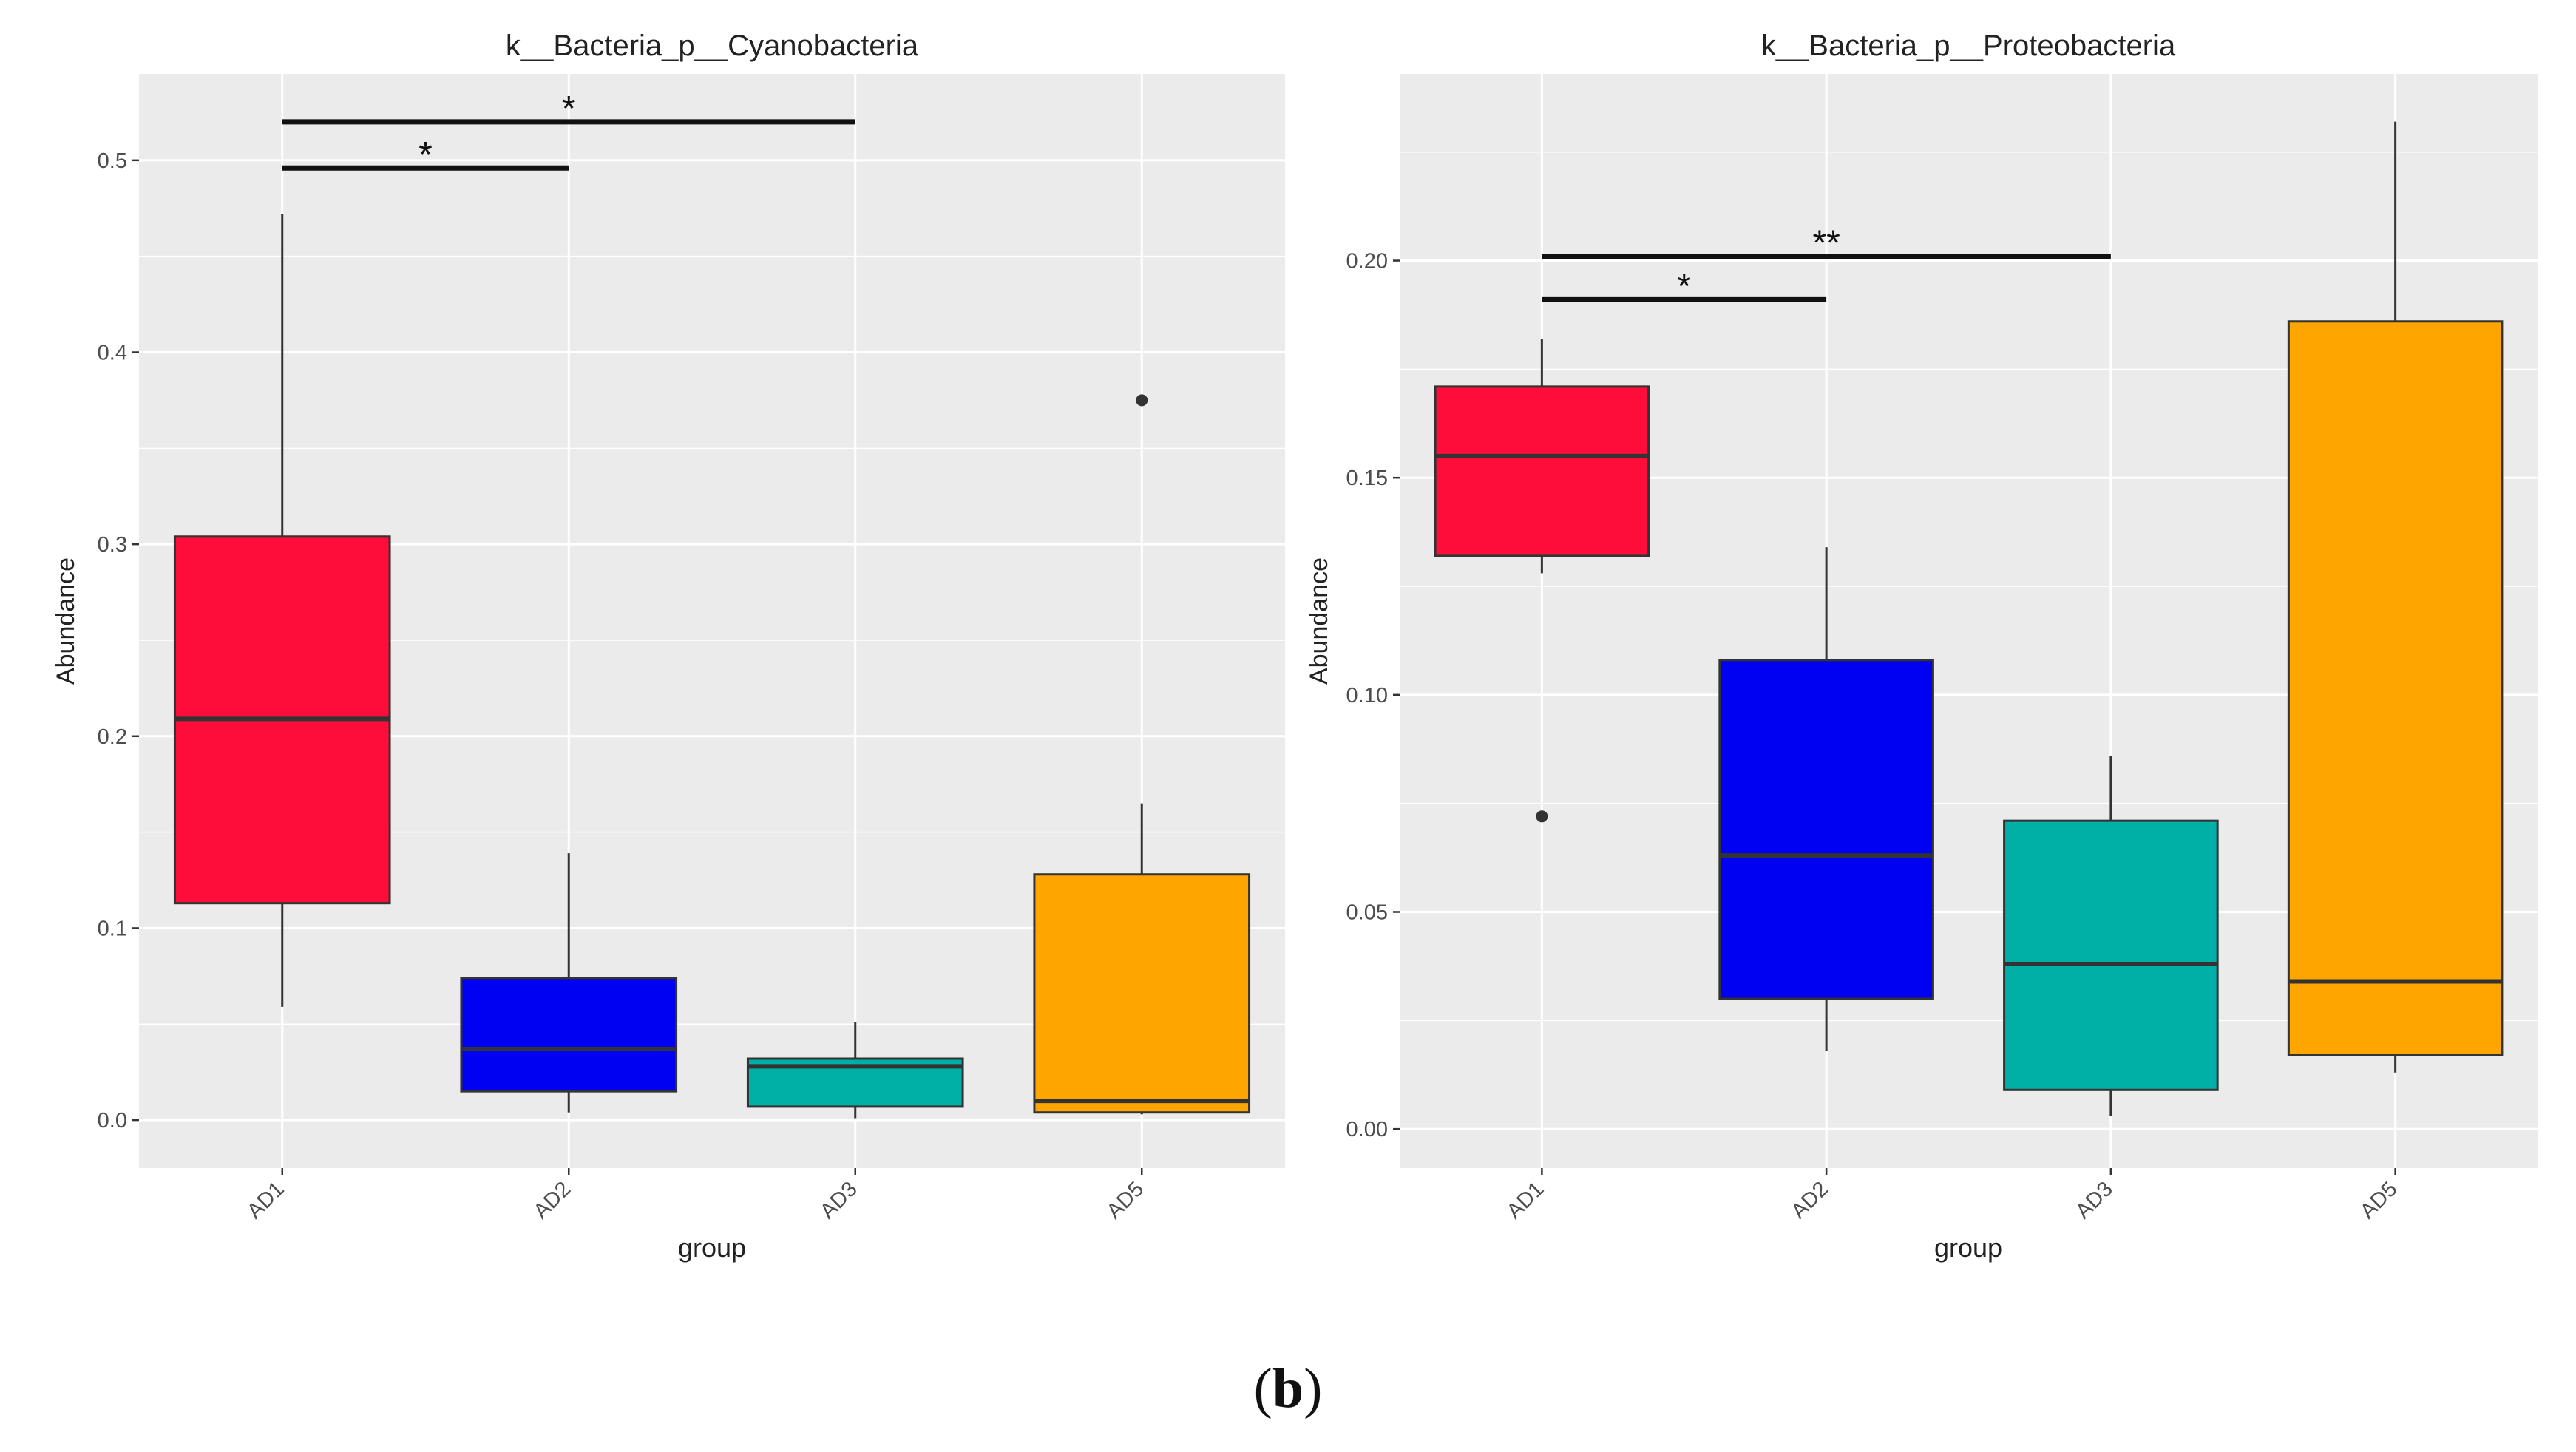  I want to click on panel1-significance-label-AD1-AD3: *, so click(569, 109).